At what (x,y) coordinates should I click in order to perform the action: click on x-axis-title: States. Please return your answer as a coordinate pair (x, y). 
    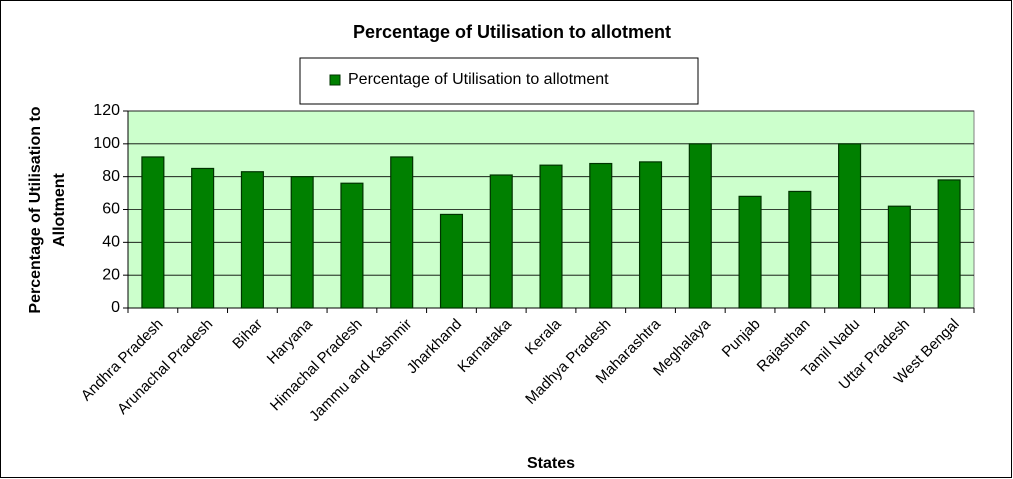
    Looking at the image, I should click on (551, 463).